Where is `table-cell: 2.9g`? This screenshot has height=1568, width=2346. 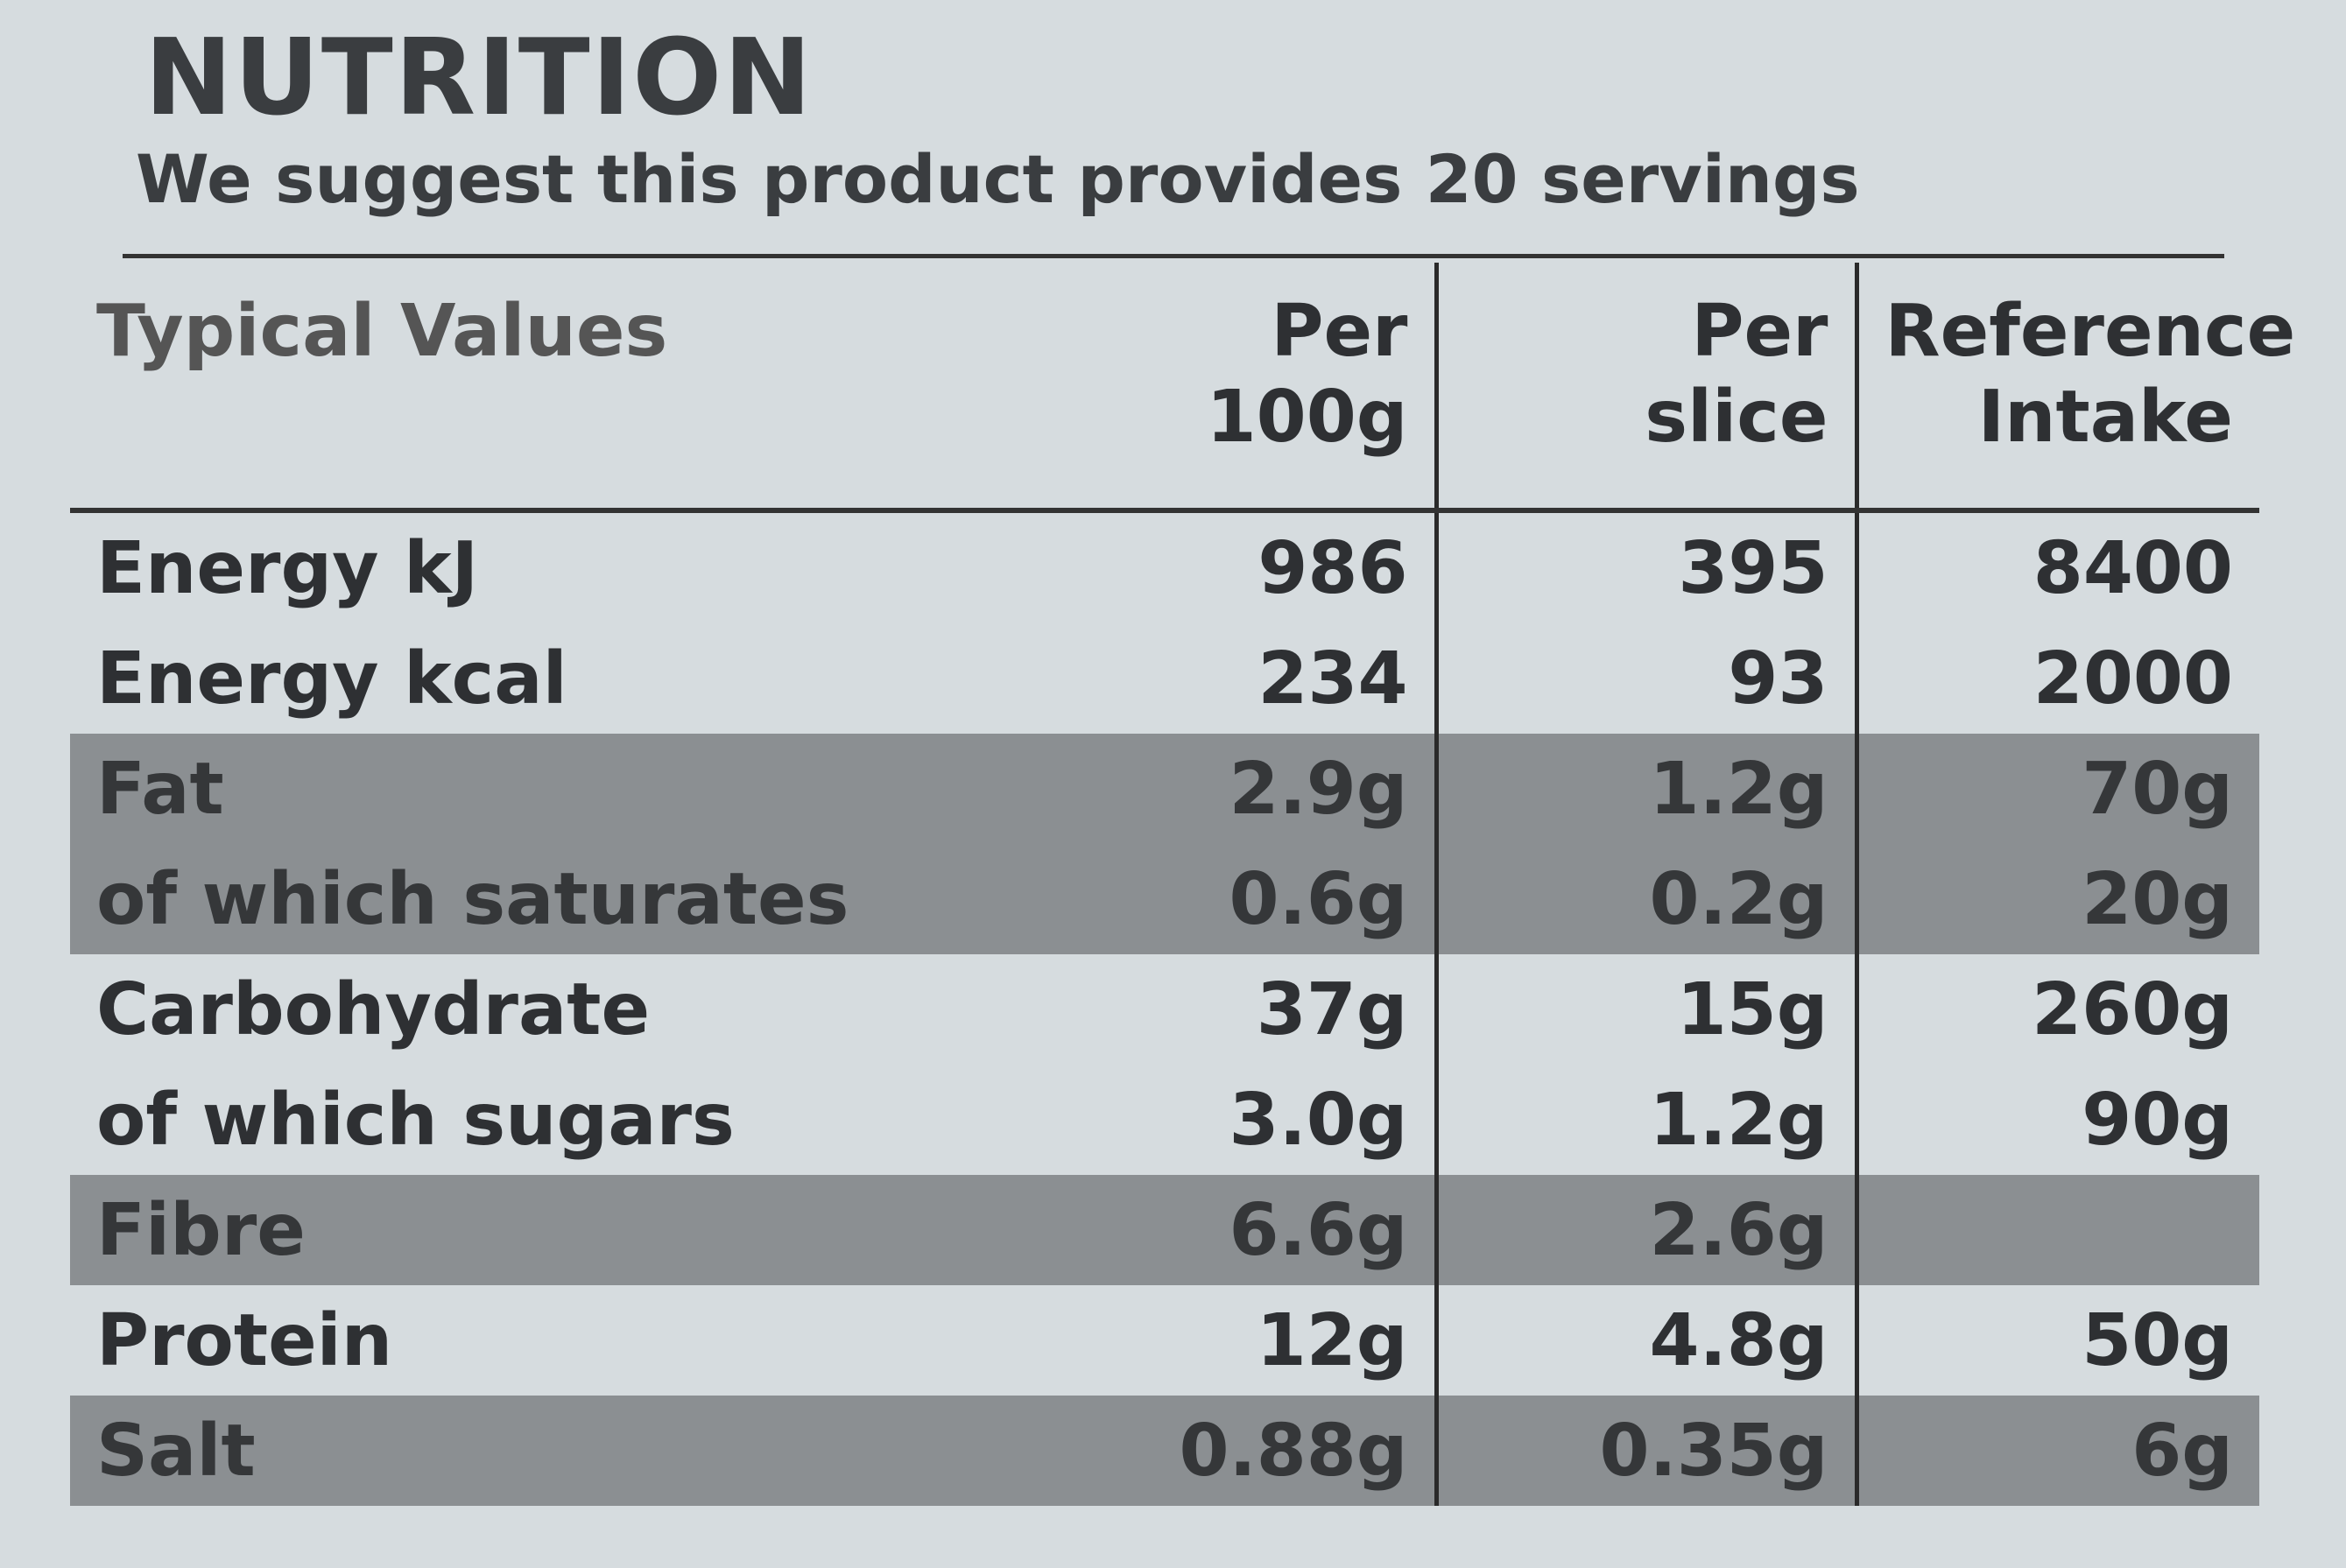
table-cell: 2.9g is located at coordinates (1227, 789).